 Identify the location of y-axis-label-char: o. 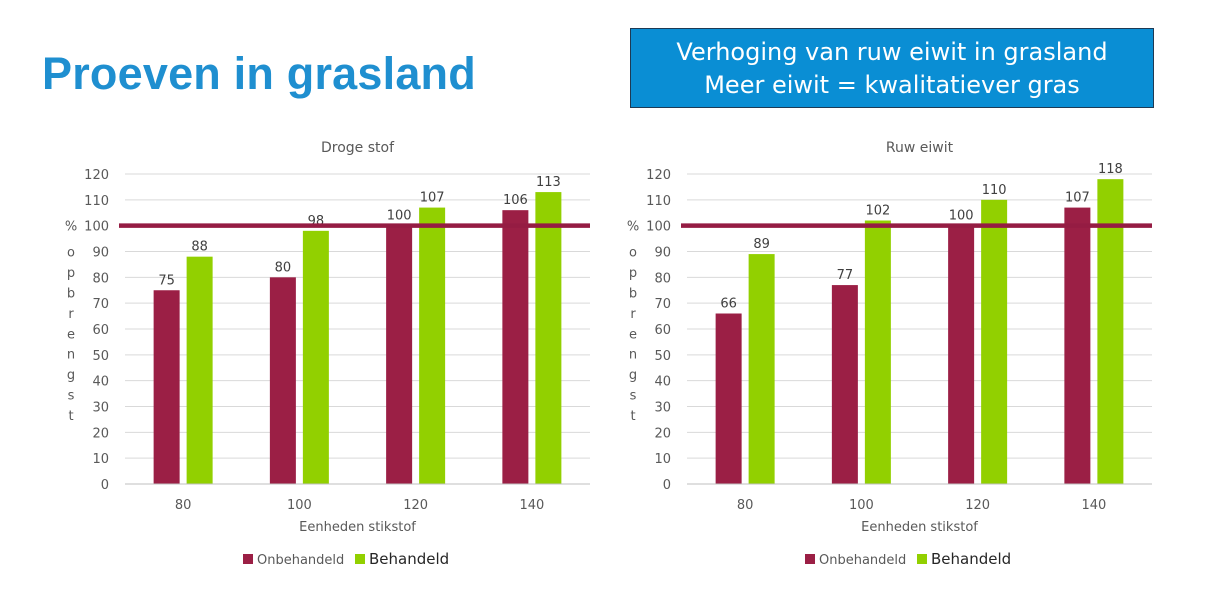
(71, 253).